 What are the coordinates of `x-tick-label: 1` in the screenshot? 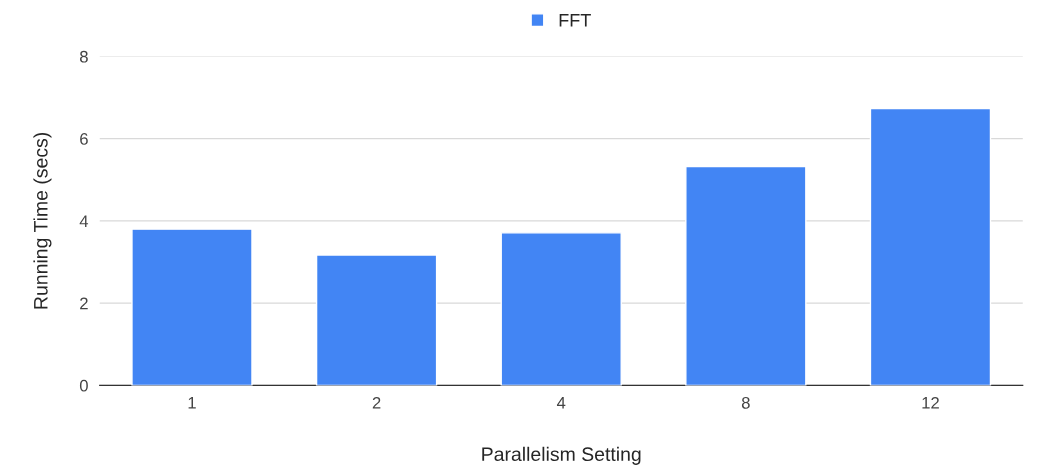 It's located at (192, 403).